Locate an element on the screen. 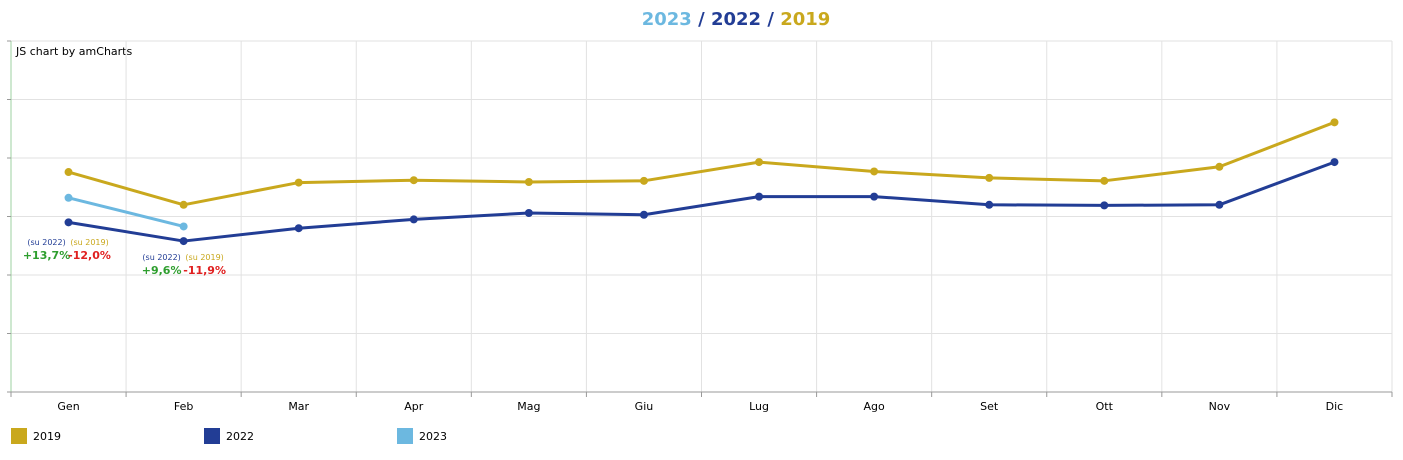 This screenshot has height=460, width=1403. legend-swatch-2022 is located at coordinates (212, 436).